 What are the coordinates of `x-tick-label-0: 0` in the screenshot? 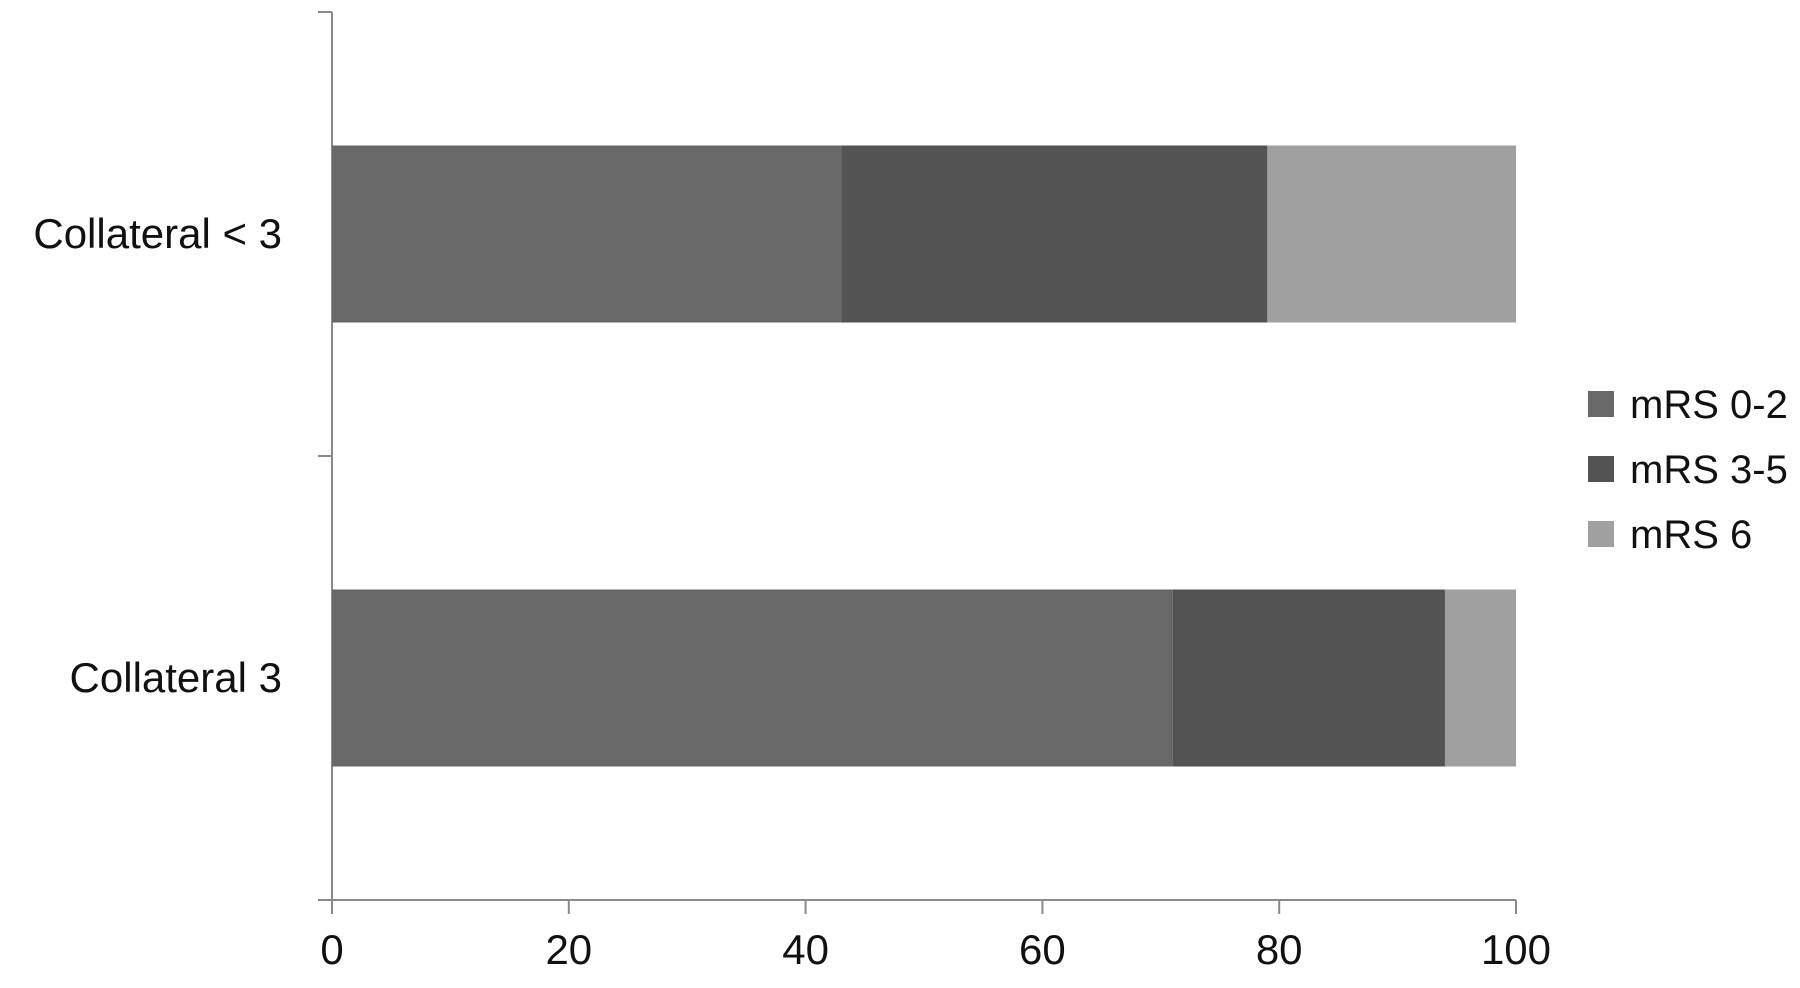 It's located at (331, 949).